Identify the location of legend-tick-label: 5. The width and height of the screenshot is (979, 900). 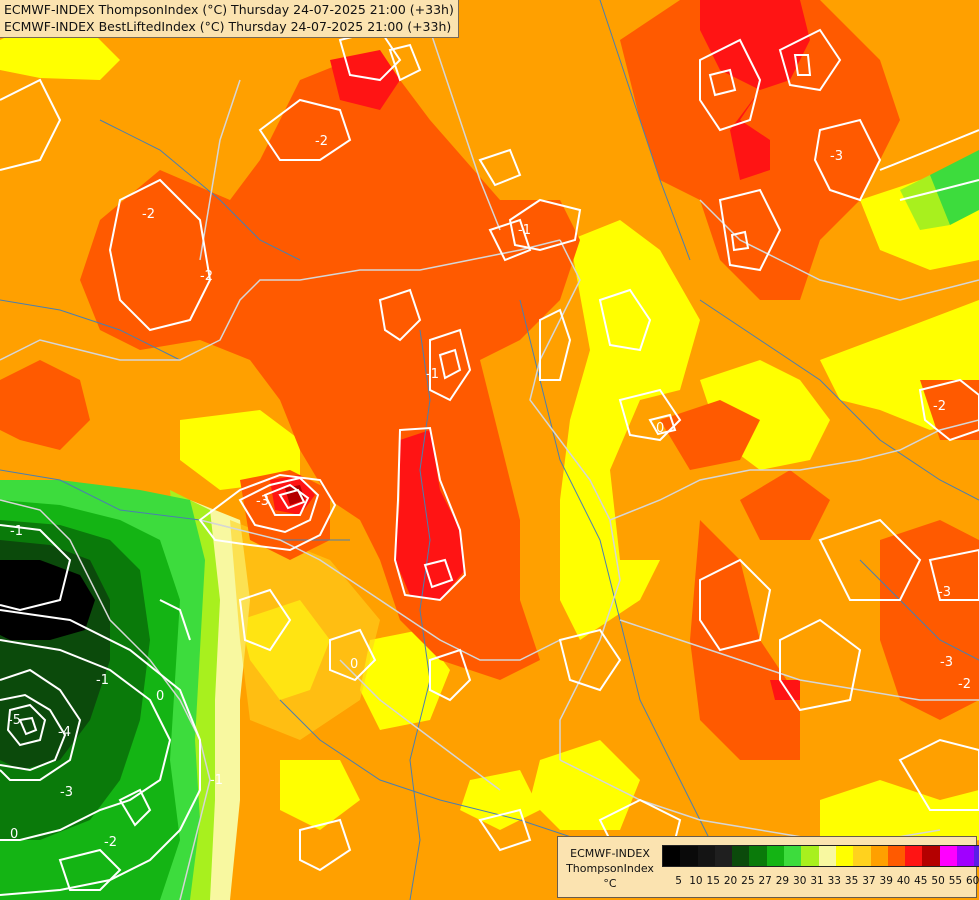
(678, 881).